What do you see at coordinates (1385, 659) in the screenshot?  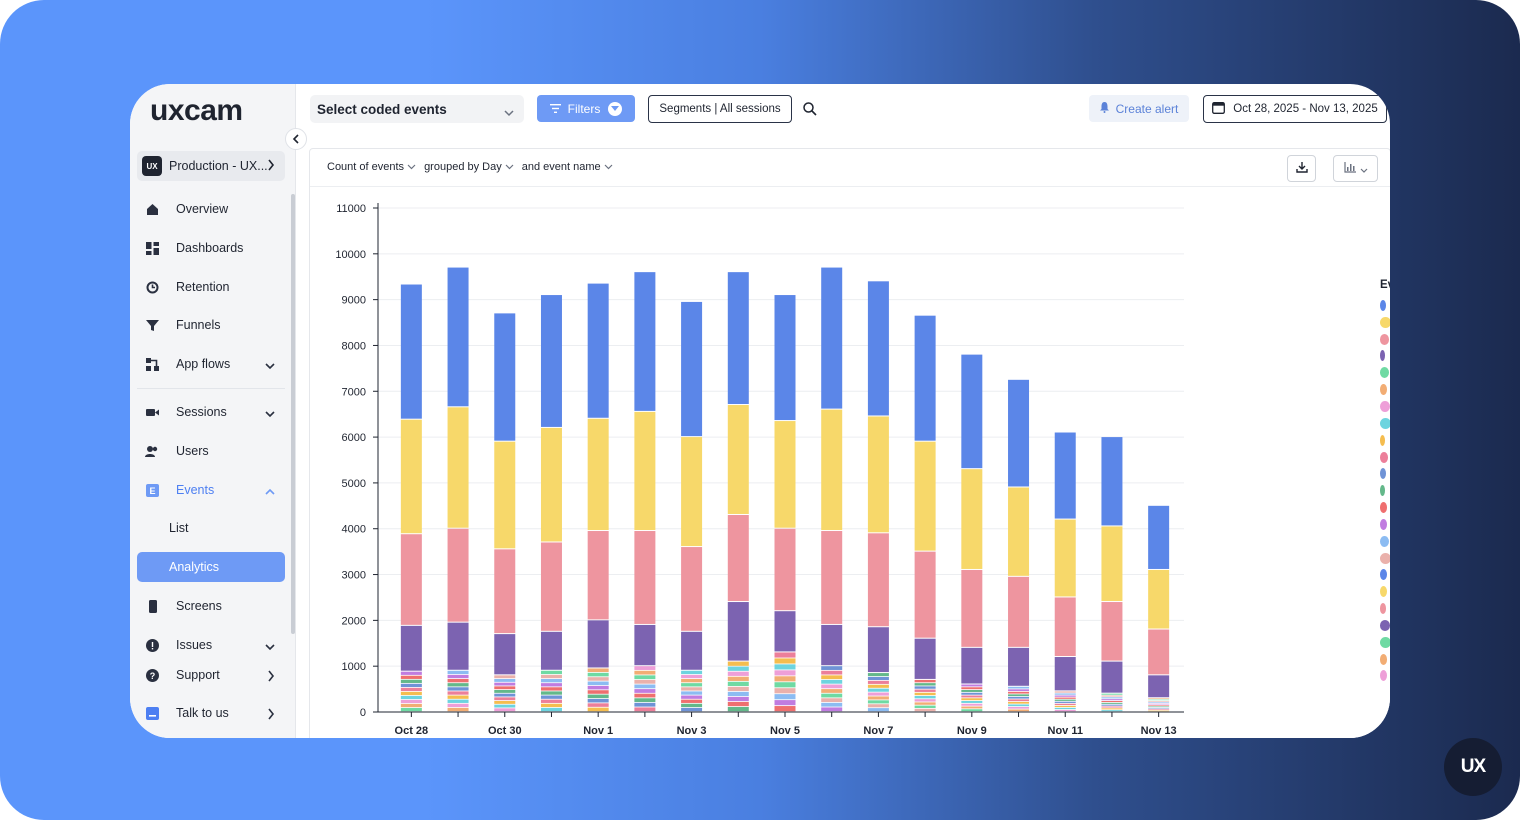 I see `legend-item: Login successful` at bounding box center [1385, 659].